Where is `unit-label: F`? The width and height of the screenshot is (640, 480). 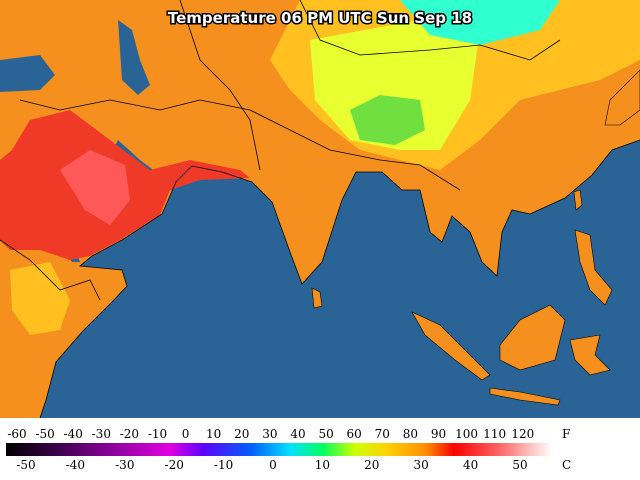
unit-label: F is located at coordinates (566, 434).